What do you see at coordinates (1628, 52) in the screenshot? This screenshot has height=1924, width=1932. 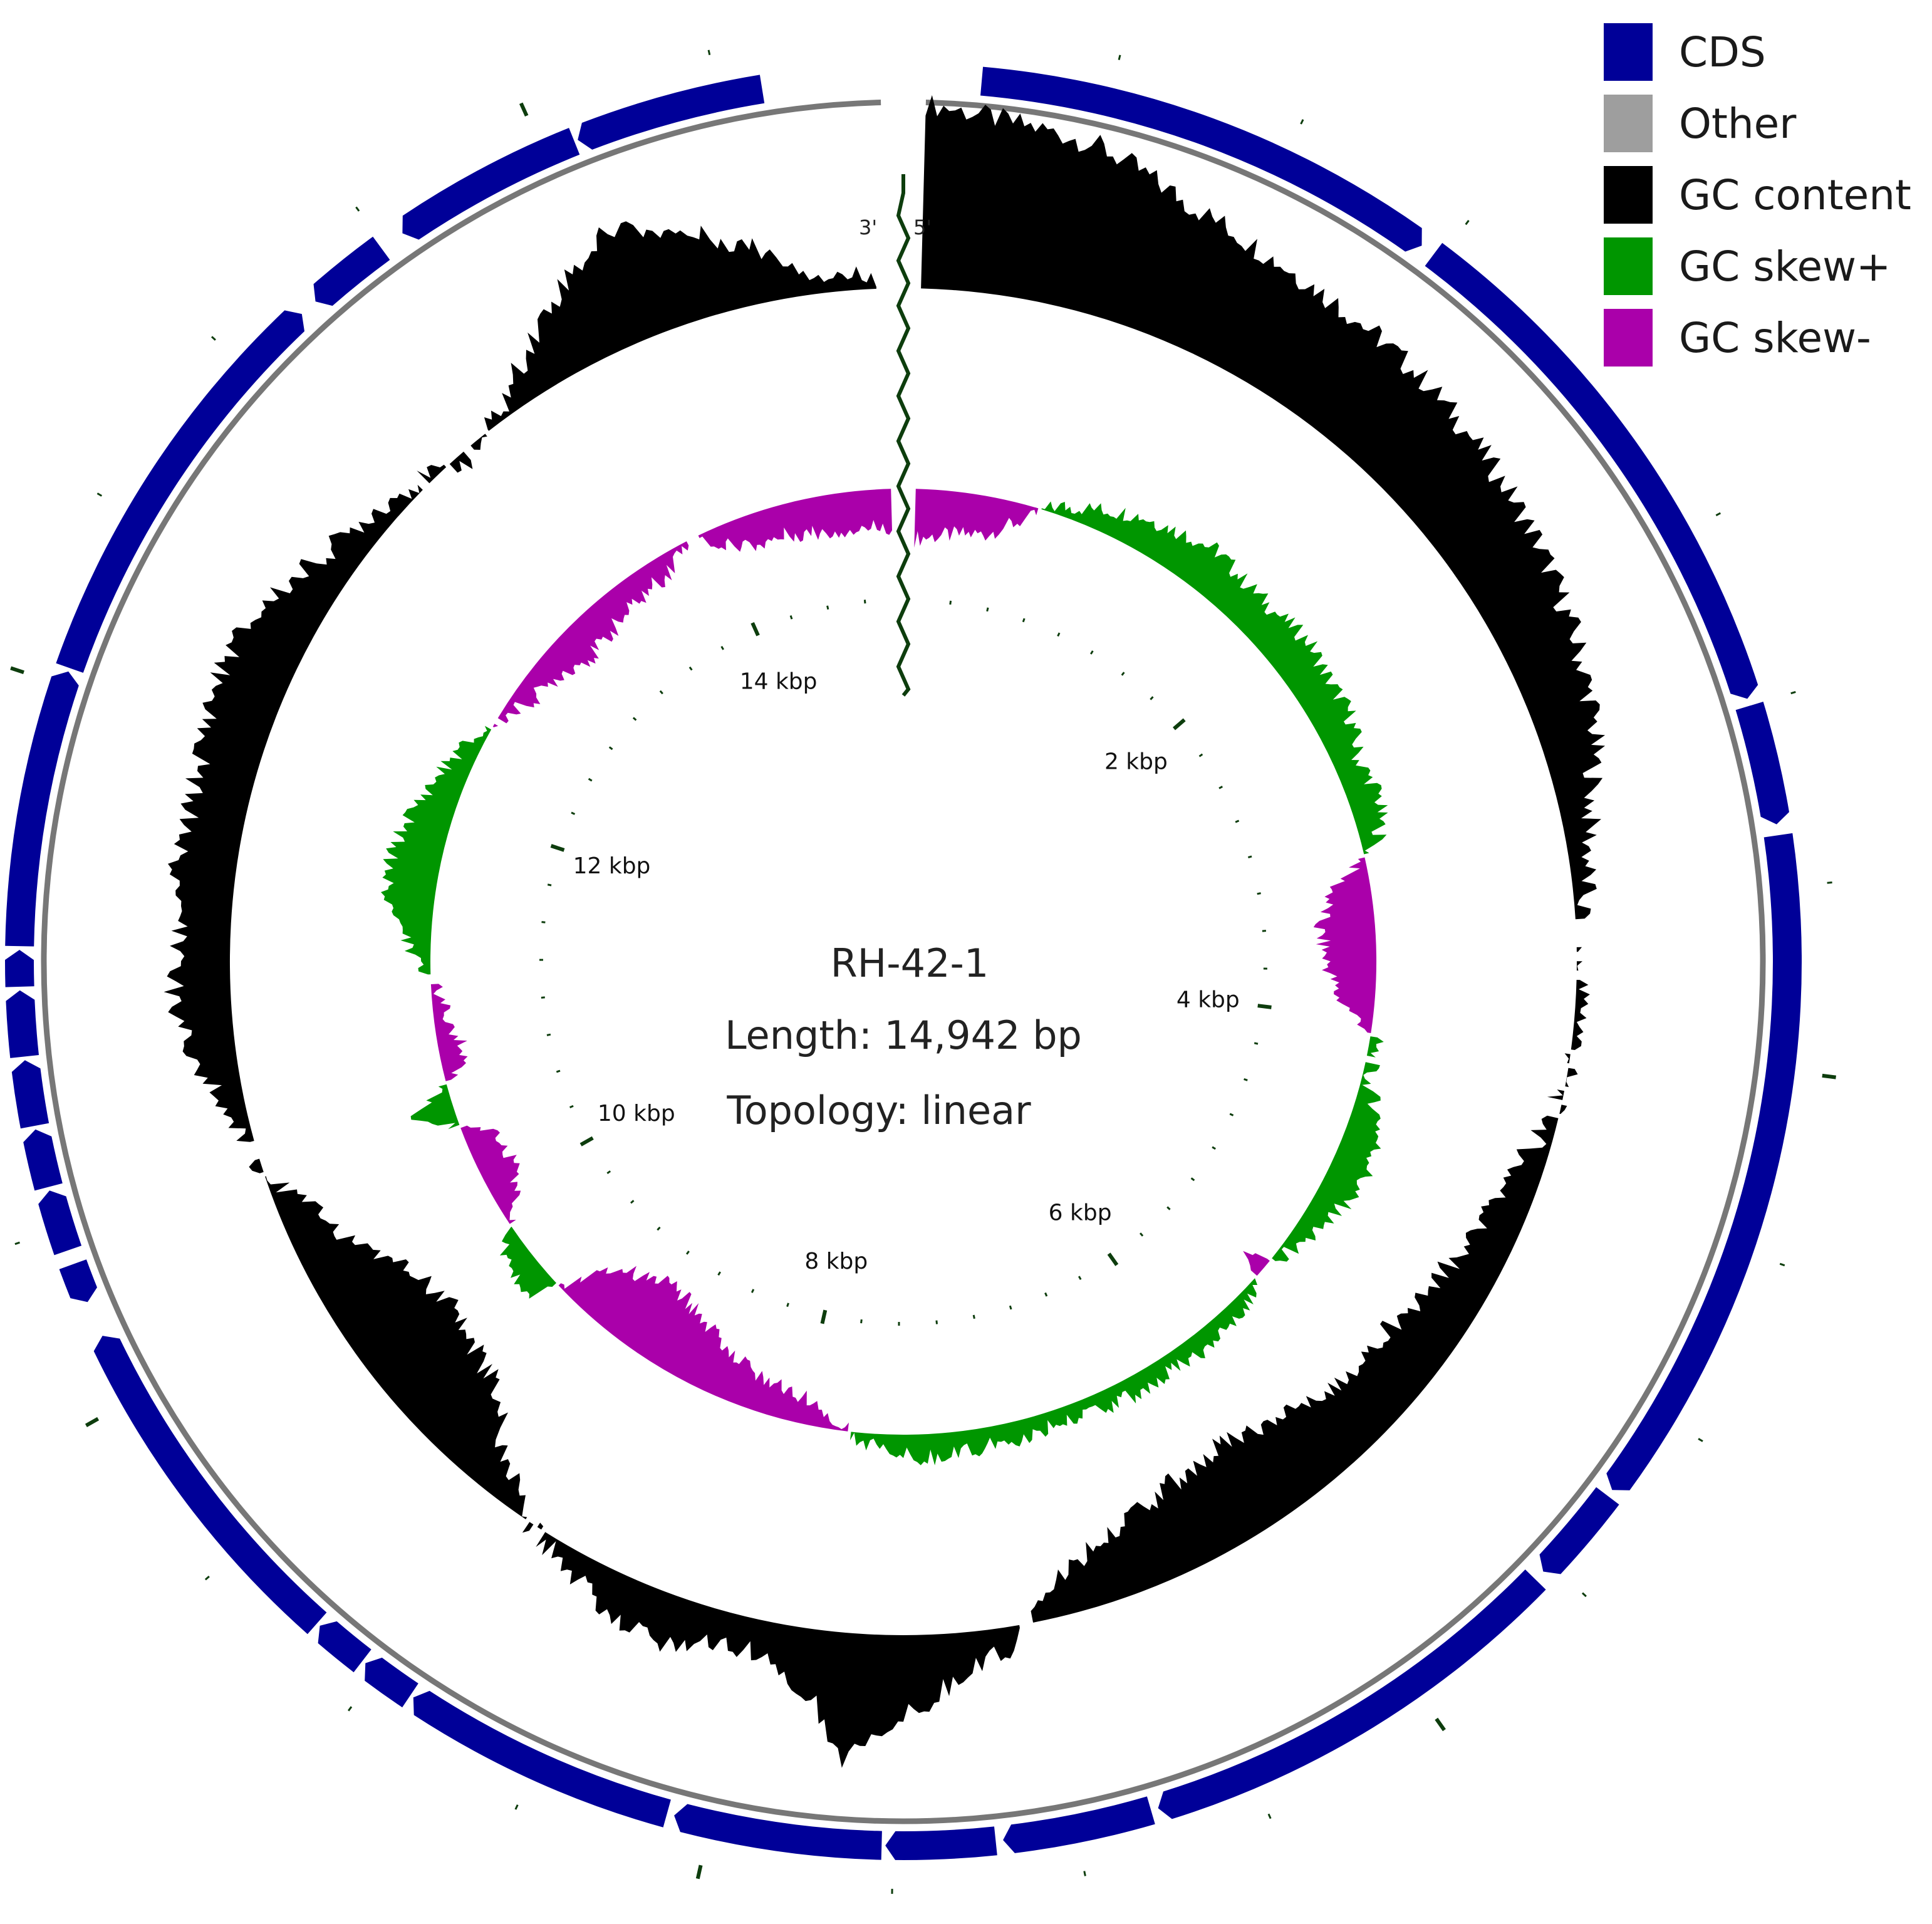 I see `cds-swatch` at bounding box center [1628, 52].